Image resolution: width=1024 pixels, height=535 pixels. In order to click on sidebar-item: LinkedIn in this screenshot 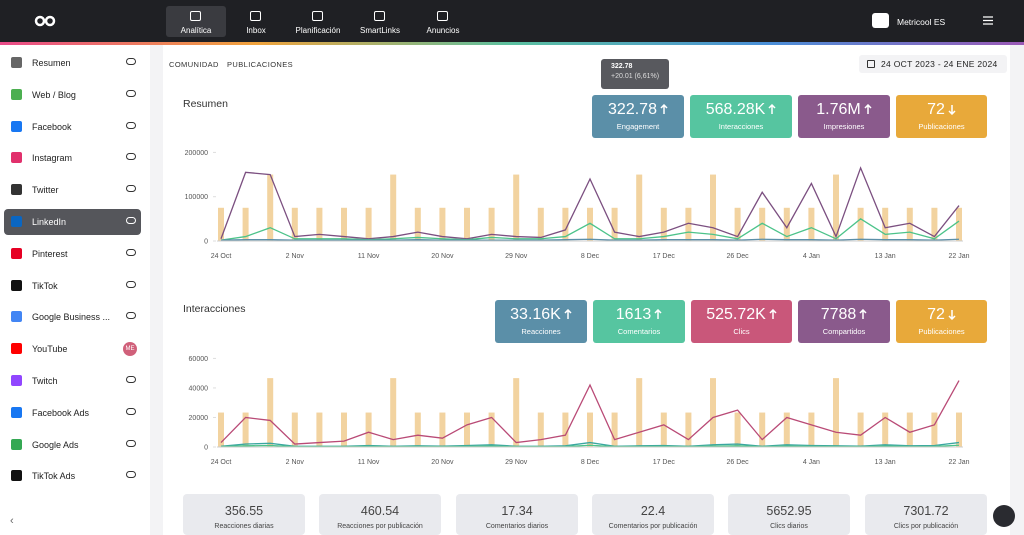, I will do `click(72, 222)`.